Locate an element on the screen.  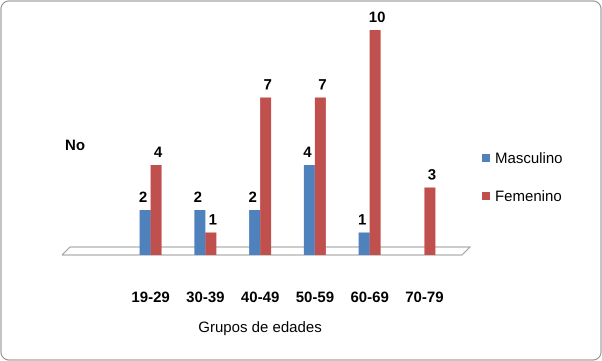
data-label: 10 is located at coordinates (377, 17).